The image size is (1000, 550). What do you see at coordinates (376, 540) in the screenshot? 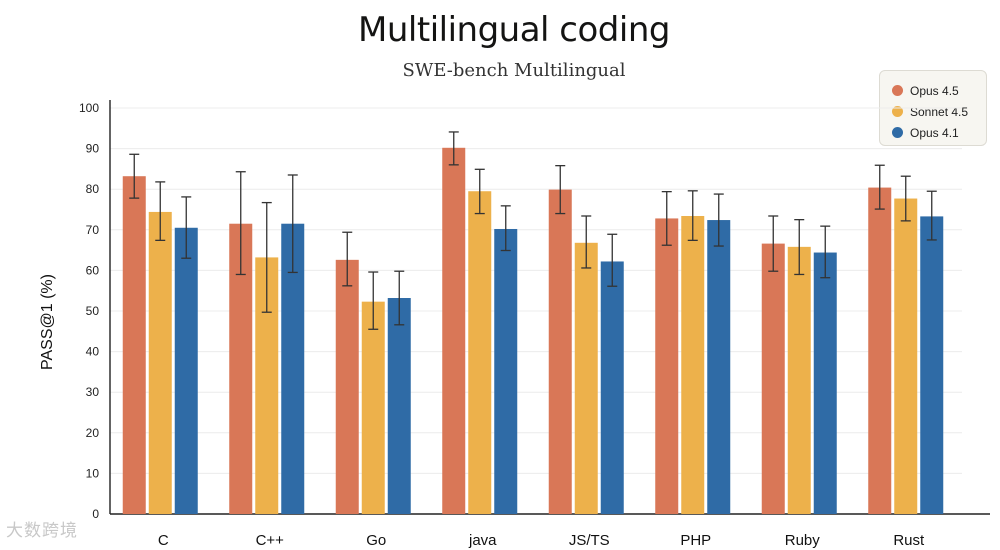
I see `x-tick-label: Go` at bounding box center [376, 540].